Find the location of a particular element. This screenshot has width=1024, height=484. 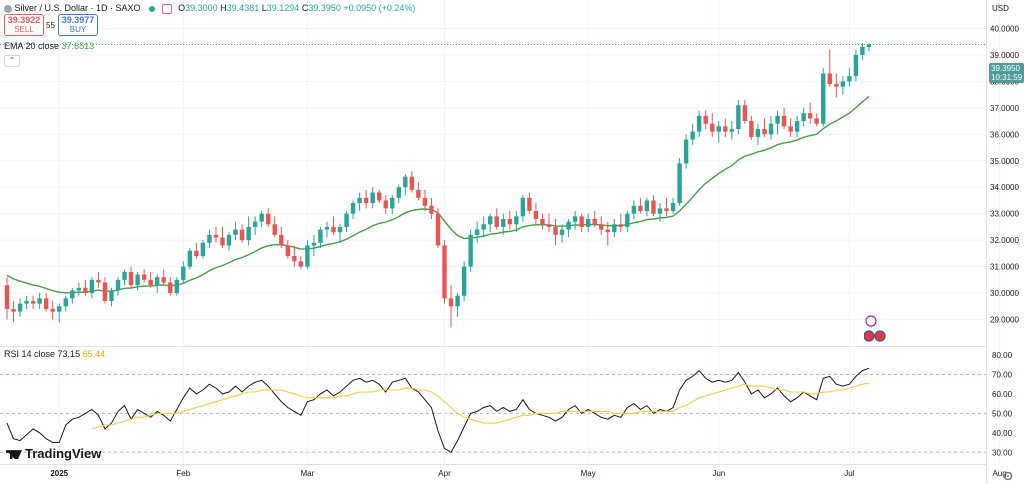

price-tick-label: 37.0000 is located at coordinates (1004, 108).